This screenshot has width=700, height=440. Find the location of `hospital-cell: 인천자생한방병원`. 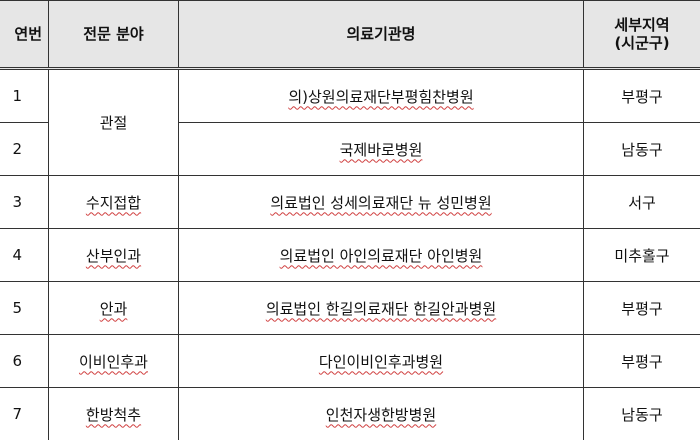

hospital-cell: 인천자생한방병원 is located at coordinates (381, 413).